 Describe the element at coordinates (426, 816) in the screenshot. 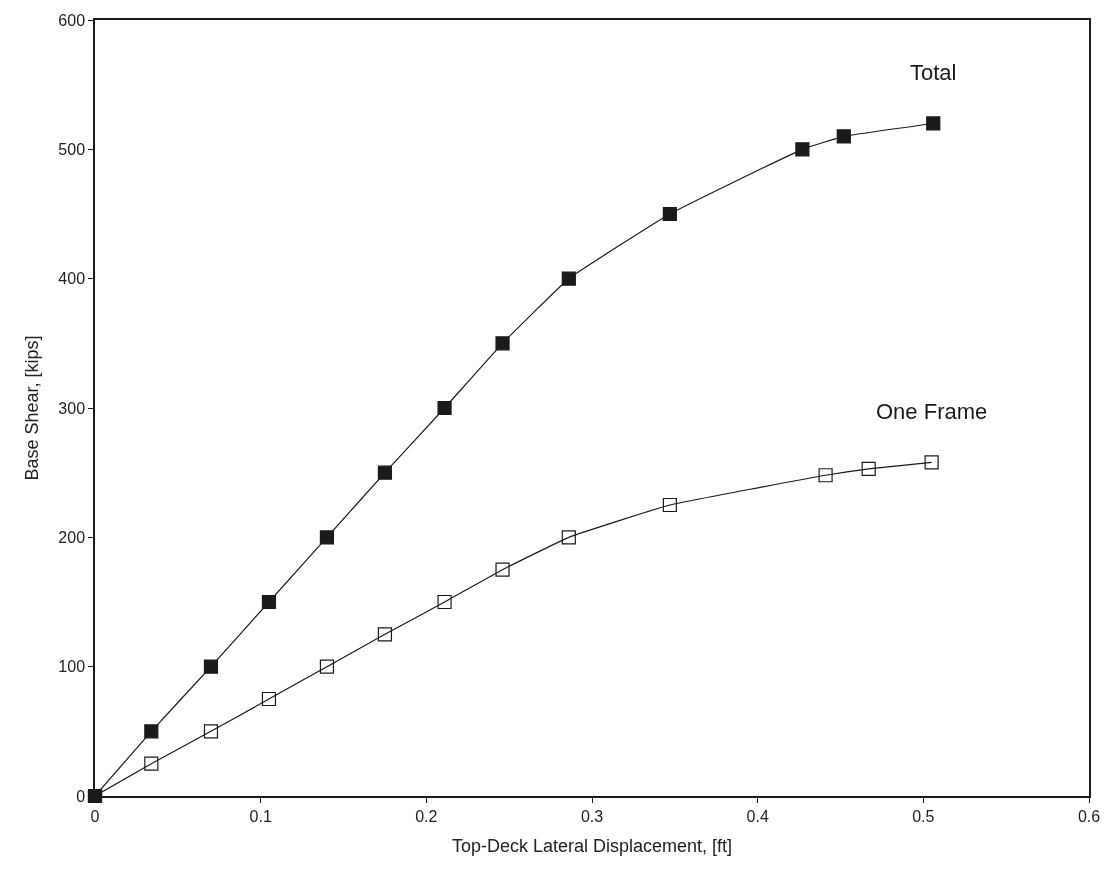

I see `x-tick-label: 0.2` at that location.